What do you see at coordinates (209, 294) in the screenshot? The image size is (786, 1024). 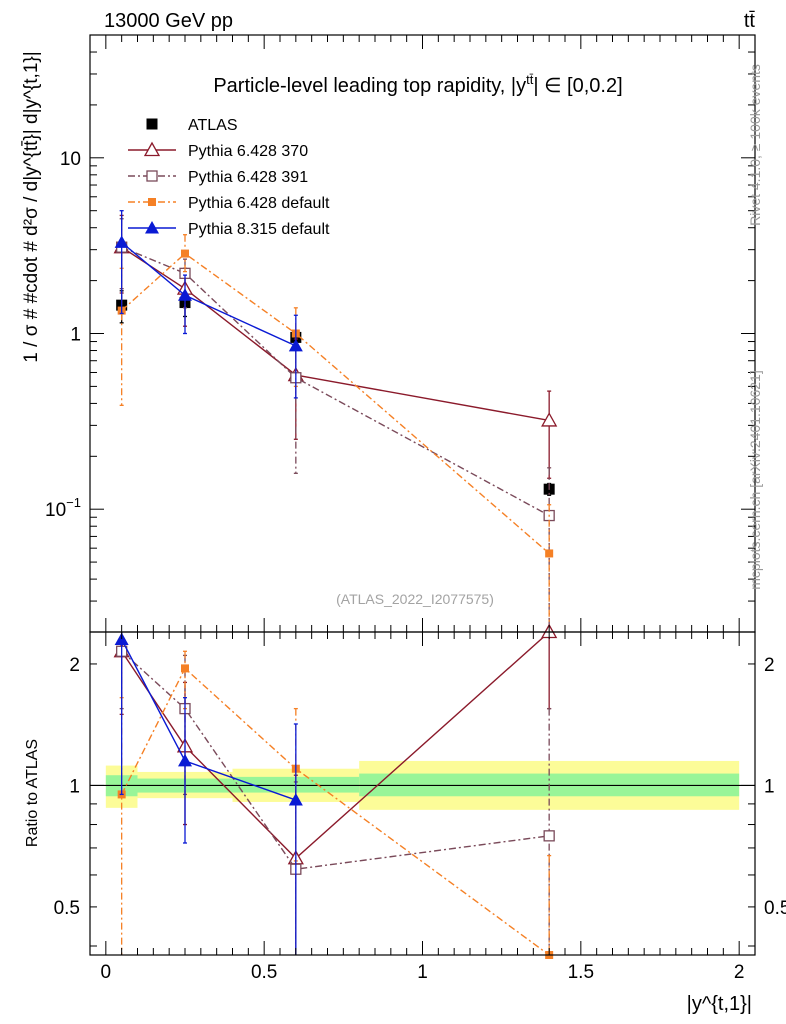 I see `main-line-pythia-8-315-default` at bounding box center [209, 294].